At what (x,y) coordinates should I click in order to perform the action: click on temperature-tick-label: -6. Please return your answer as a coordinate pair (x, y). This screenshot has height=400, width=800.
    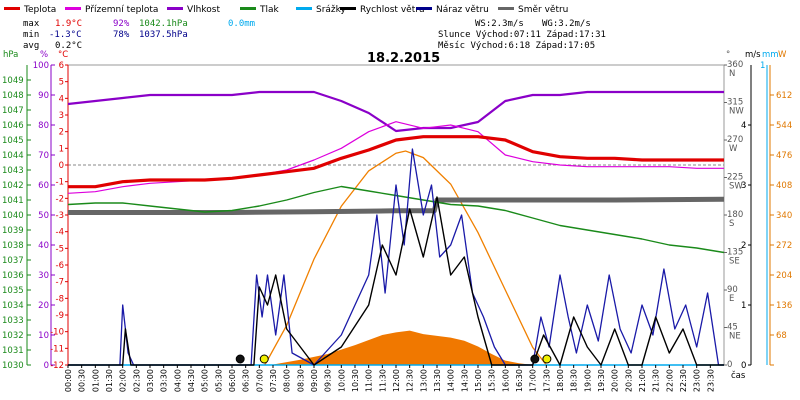
    Looking at the image, I should click on (60, 266).